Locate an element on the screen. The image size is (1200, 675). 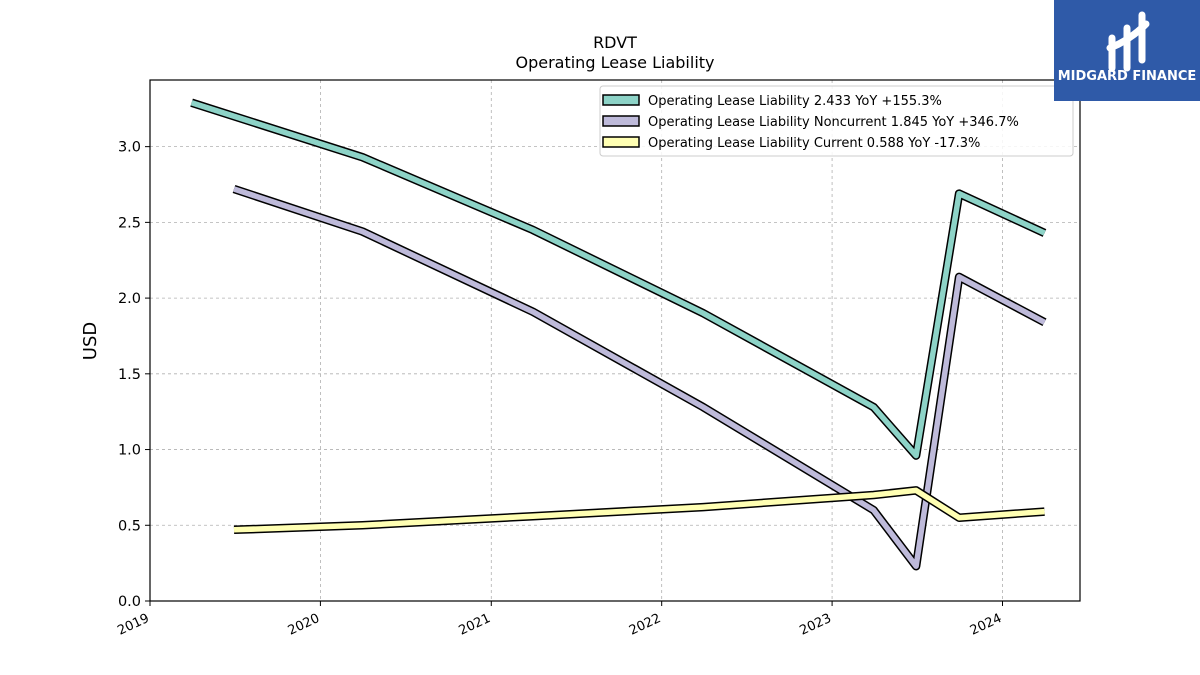
y-tick-label: 1.0 is located at coordinates (129, 451).